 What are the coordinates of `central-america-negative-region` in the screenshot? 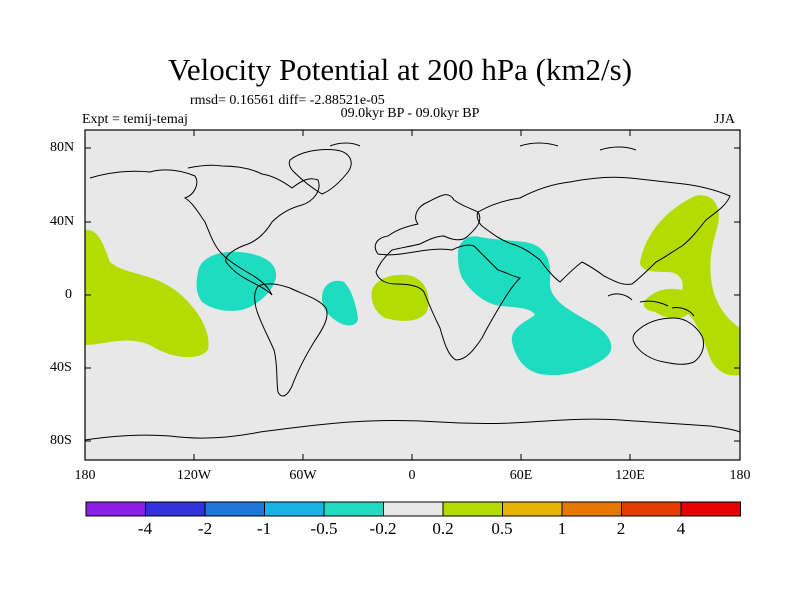 It's located at (236, 281).